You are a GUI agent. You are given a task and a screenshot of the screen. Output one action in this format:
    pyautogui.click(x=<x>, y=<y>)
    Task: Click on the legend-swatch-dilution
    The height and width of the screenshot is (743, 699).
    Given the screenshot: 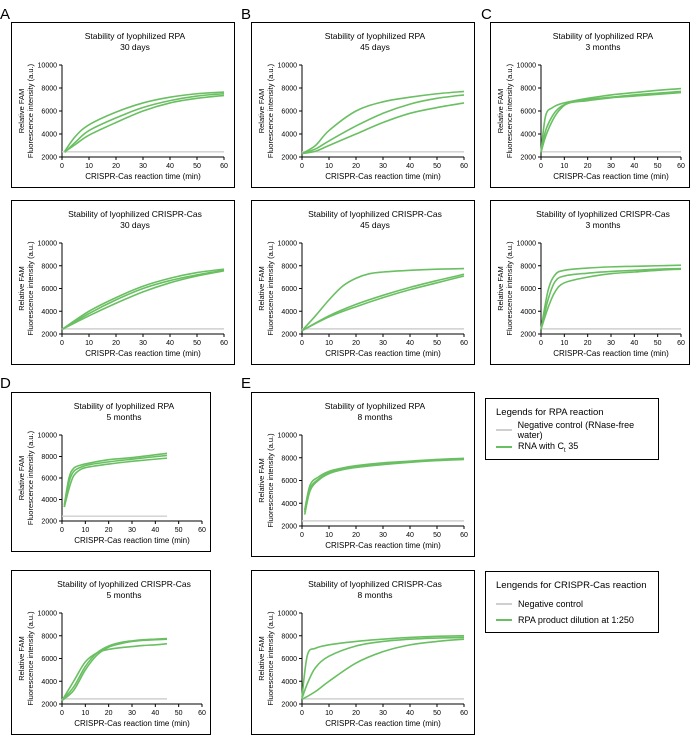 What is the action you would take?
    pyautogui.click(x=504, y=620)
    